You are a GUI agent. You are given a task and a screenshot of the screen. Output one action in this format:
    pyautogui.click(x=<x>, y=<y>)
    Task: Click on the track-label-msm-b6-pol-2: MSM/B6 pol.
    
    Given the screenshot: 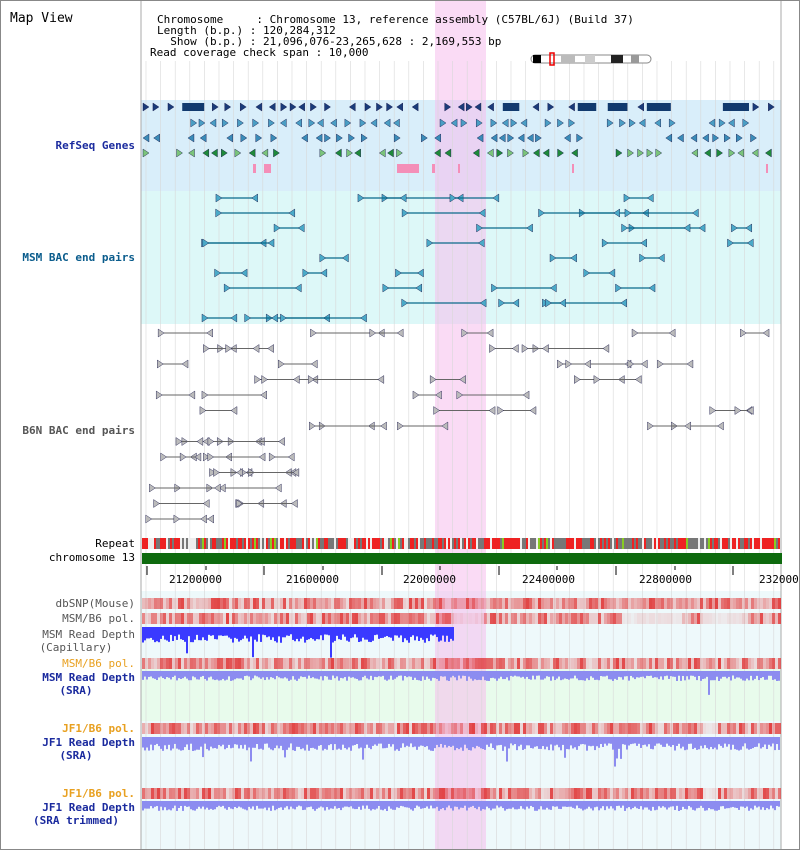 What is the action you would take?
    pyautogui.click(x=98, y=663)
    